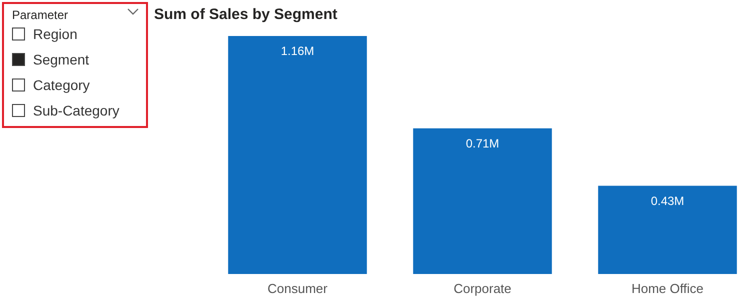 The width and height of the screenshot is (746, 300). What do you see at coordinates (483, 143) in the screenshot?
I see `data-label: 0.71M` at bounding box center [483, 143].